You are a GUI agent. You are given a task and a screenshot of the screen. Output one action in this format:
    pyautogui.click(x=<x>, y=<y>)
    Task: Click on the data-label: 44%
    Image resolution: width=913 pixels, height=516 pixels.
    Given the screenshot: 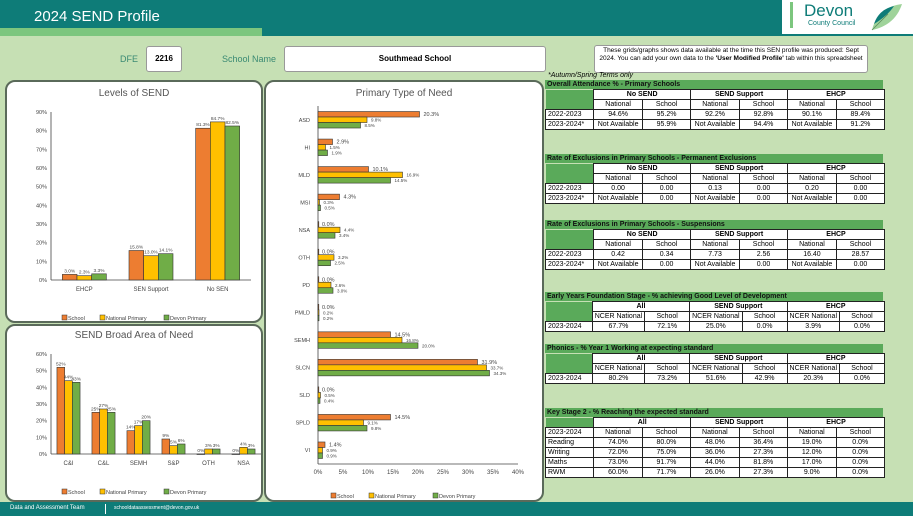 What is the action you would take?
    pyautogui.click(x=69, y=378)
    